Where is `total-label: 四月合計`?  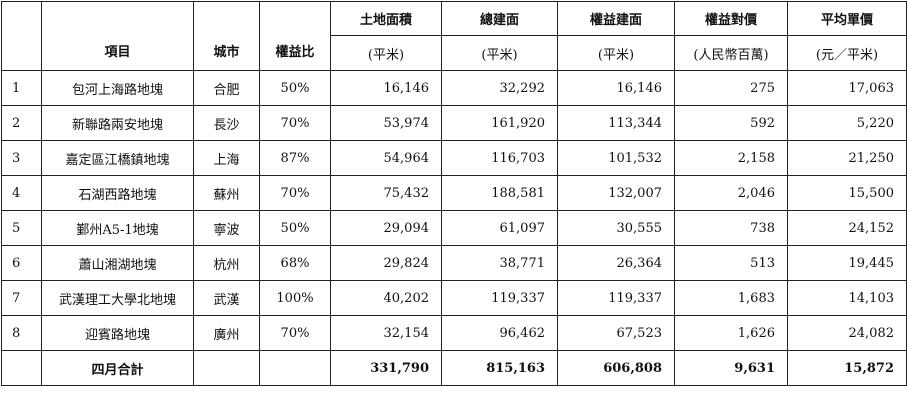 total-label: 四月合計 is located at coordinates (117, 368).